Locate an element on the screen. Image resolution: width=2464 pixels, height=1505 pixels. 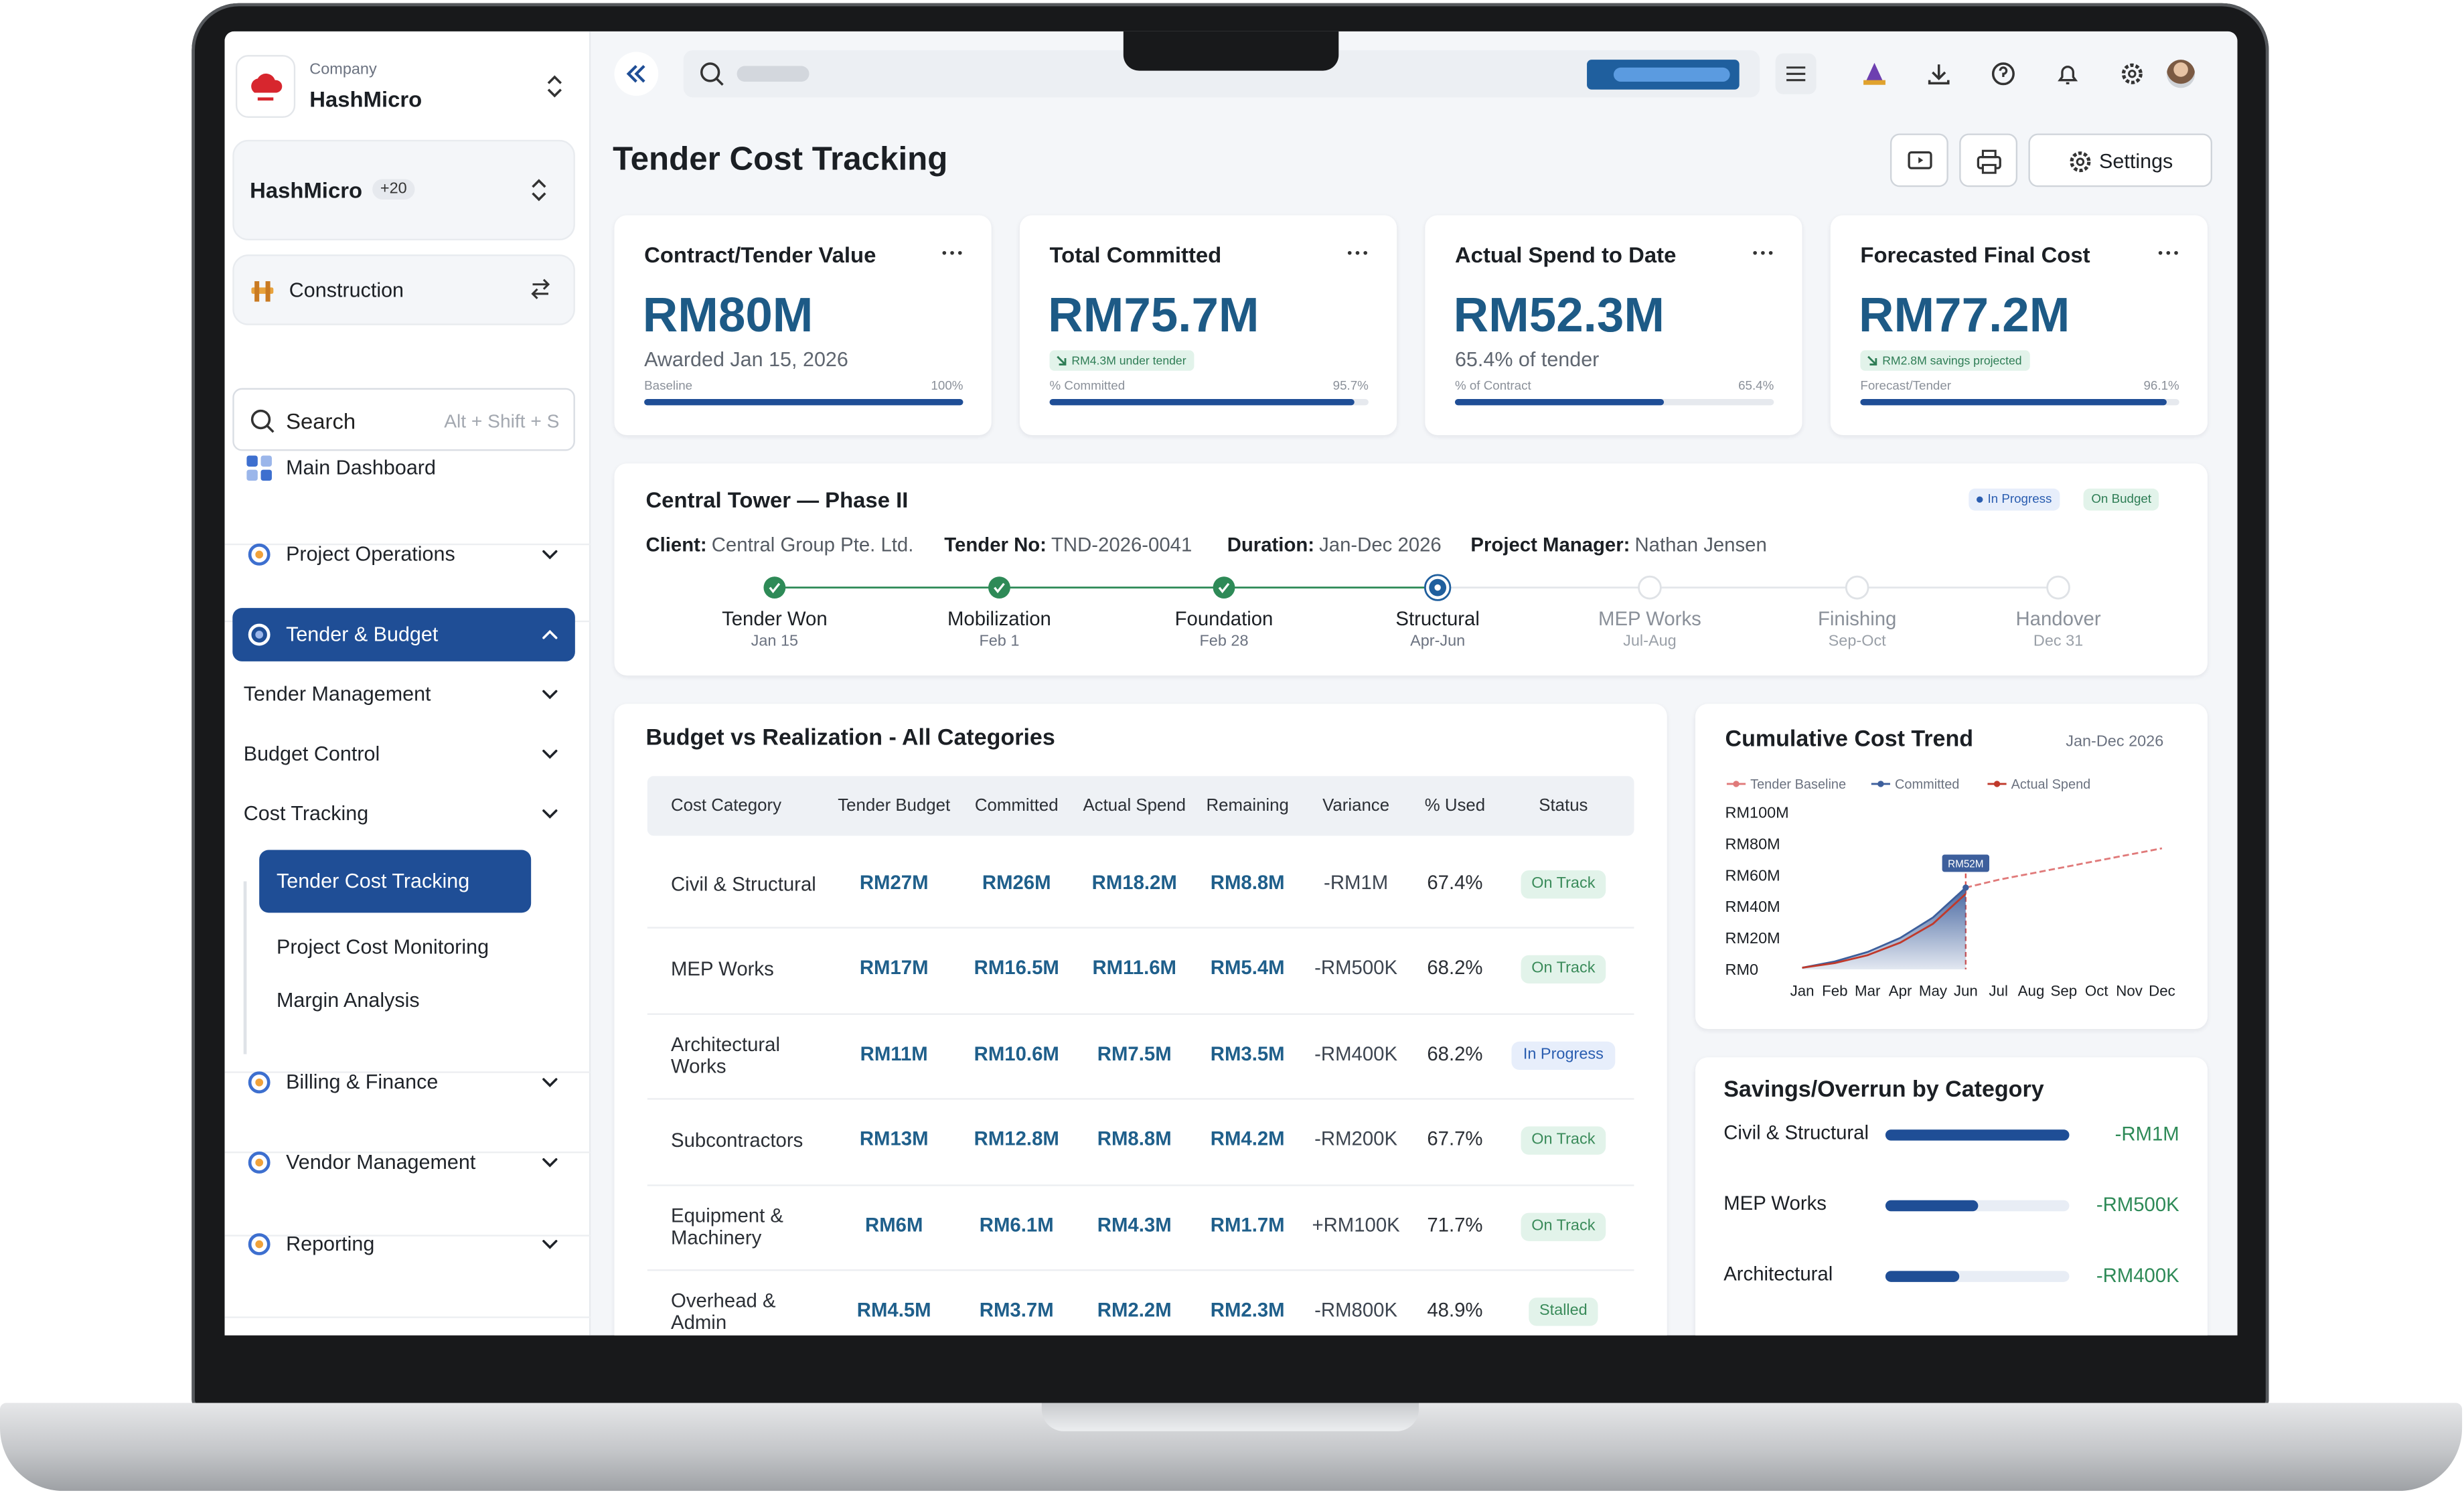
status-badge: On Track is located at coordinates (1563, 885).